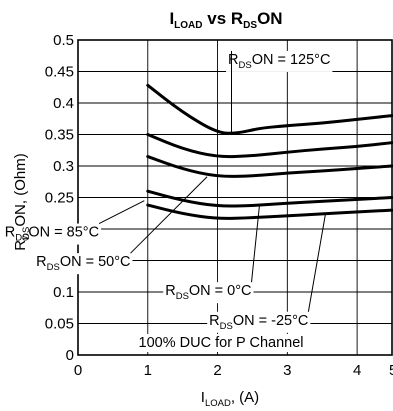  What do you see at coordinates (70, 355) in the screenshot?
I see `y-tick-label: 0` at bounding box center [70, 355].